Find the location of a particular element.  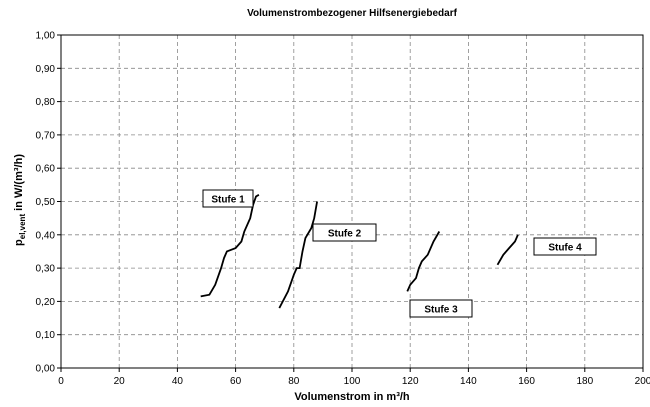

y-tick-label: 0,20 is located at coordinates (46, 302).